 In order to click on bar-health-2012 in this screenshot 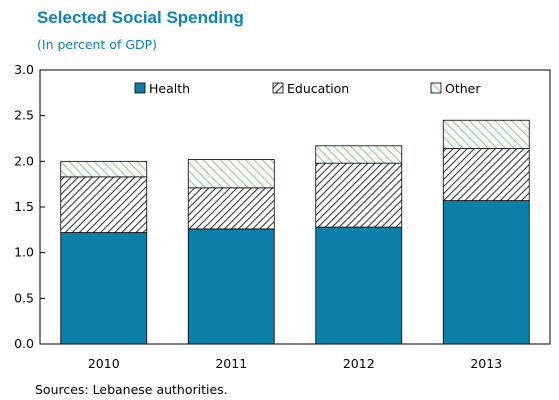, I will do `click(359, 285)`.